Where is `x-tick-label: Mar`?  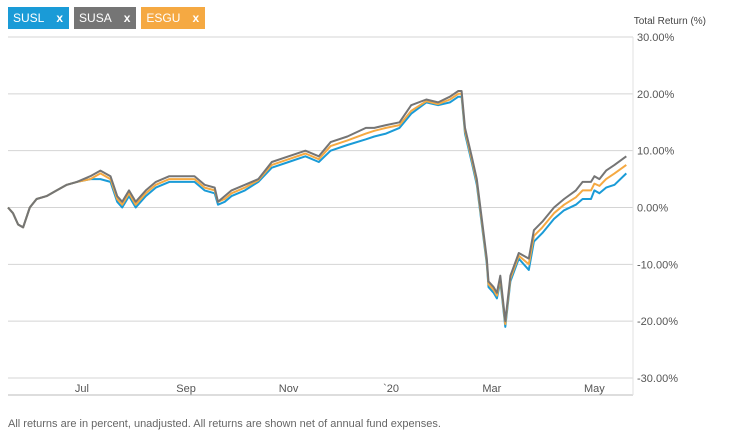 x-tick-label: Mar is located at coordinates (491, 389).